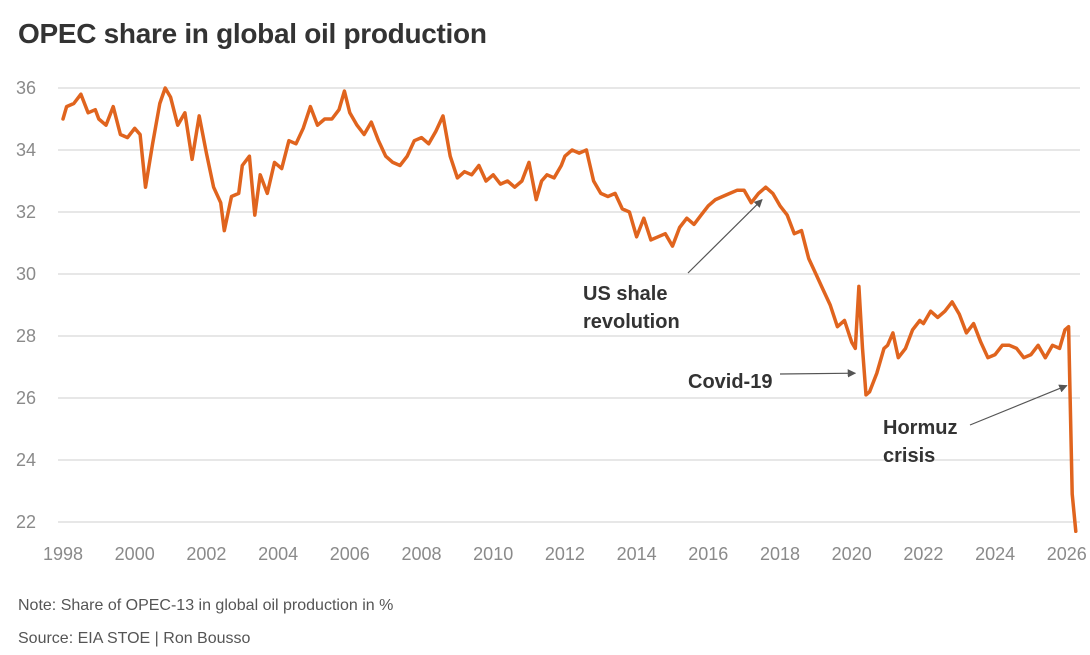 This screenshot has width=1090, height=655. What do you see at coordinates (852, 554) in the screenshot?
I see `x-tick-label: 2020` at bounding box center [852, 554].